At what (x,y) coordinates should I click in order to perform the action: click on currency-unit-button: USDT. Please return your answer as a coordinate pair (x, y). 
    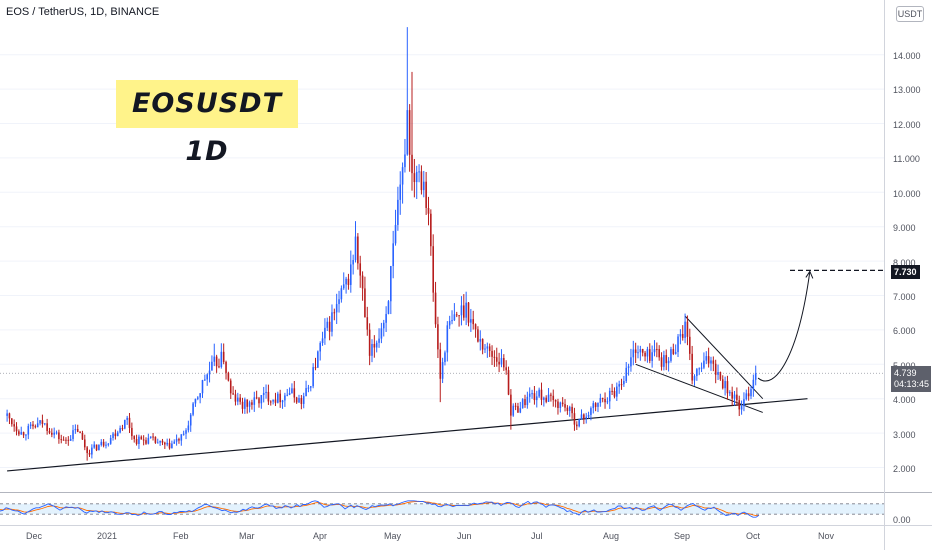
    Looking at the image, I should click on (910, 14).